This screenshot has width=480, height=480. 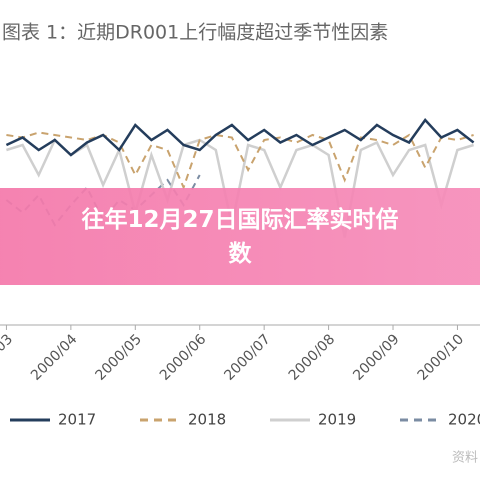 I want to click on x-tick-label: 2000/07, so click(x=247, y=357).